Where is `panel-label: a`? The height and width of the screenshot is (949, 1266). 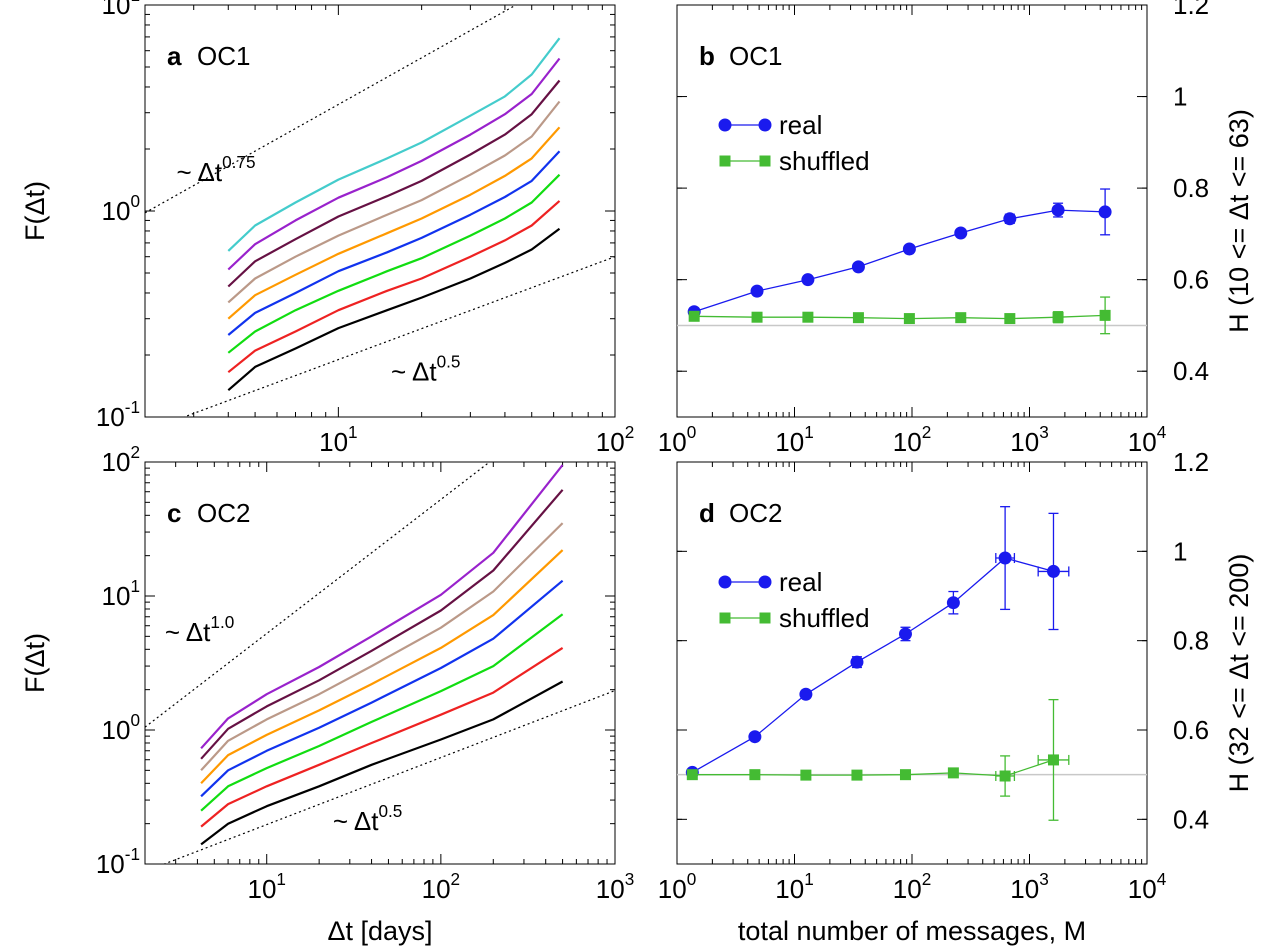
panel-label: a is located at coordinates (174, 56).